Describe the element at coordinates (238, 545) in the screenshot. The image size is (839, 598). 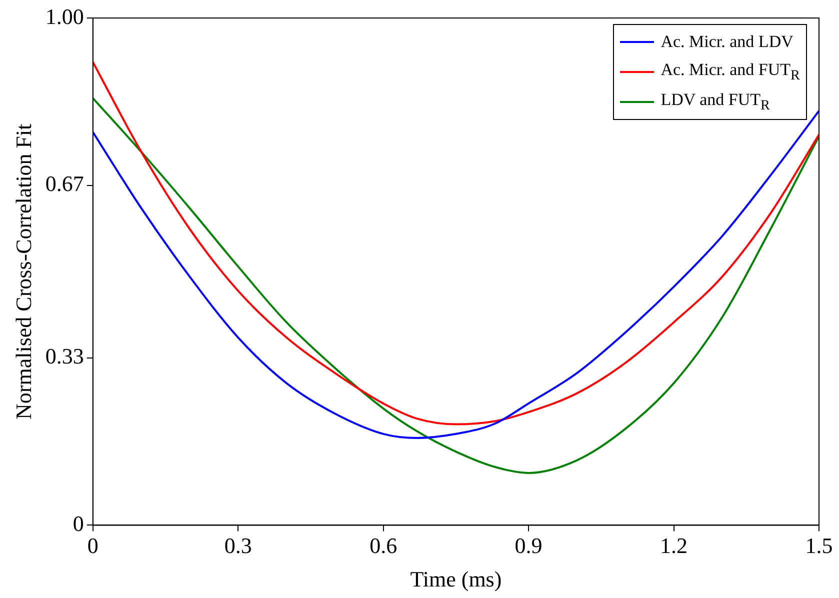
I see `x-tick-label: 0.3` at that location.